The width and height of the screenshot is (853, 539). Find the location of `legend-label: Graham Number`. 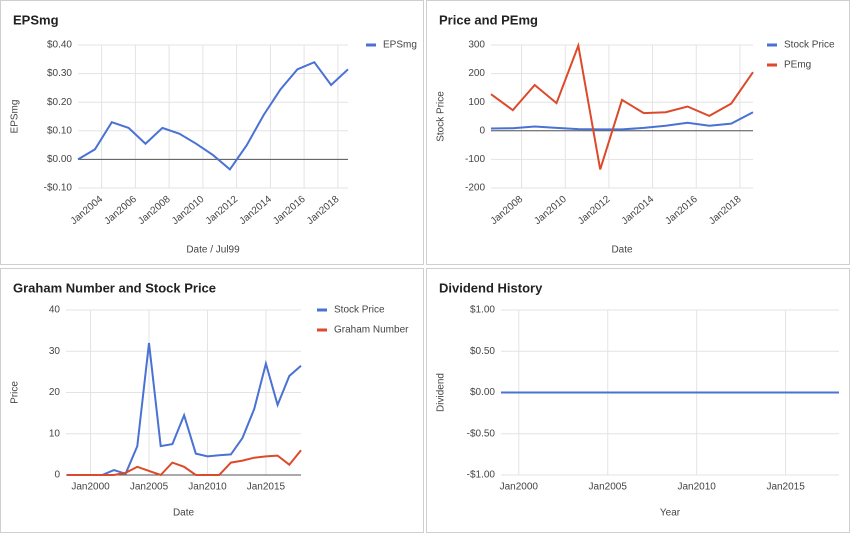

legend-label: Graham Number is located at coordinates (371, 330).